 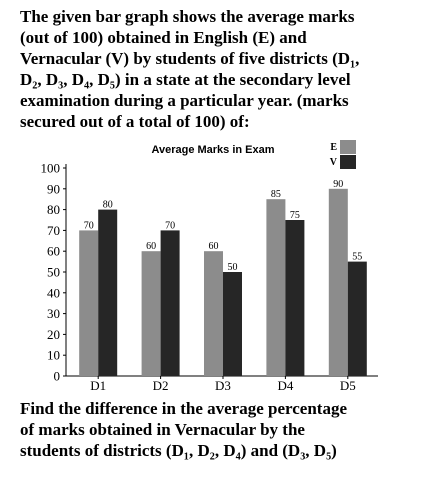 What do you see at coordinates (285, 385) in the screenshot?
I see `x-tick-label: D4` at bounding box center [285, 385].